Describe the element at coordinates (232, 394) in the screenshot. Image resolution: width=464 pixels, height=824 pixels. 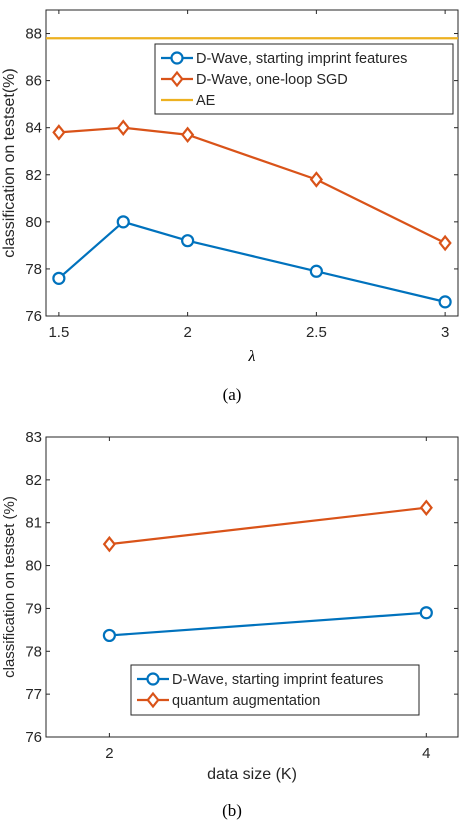
I see `figure-caption: (a)` at that location.